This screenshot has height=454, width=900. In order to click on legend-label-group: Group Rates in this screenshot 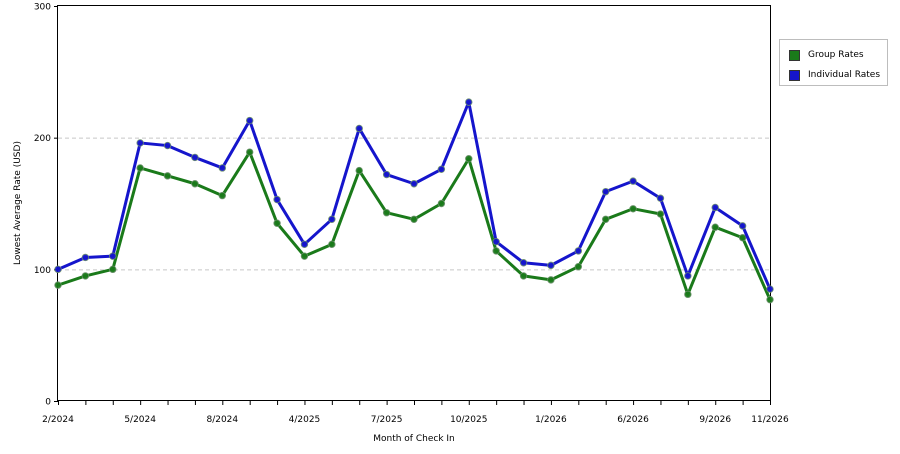, I will do `click(836, 55)`.